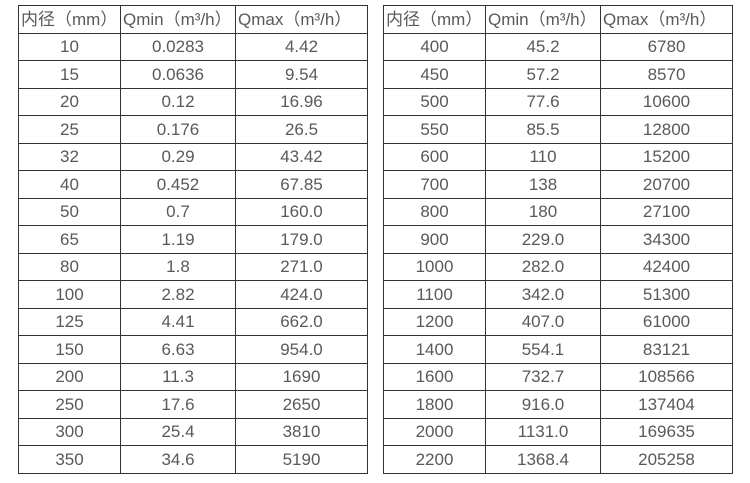 Image resolution: width=750 pixels, height=483 pixels. I want to click on table-cell: 65, so click(69, 239).